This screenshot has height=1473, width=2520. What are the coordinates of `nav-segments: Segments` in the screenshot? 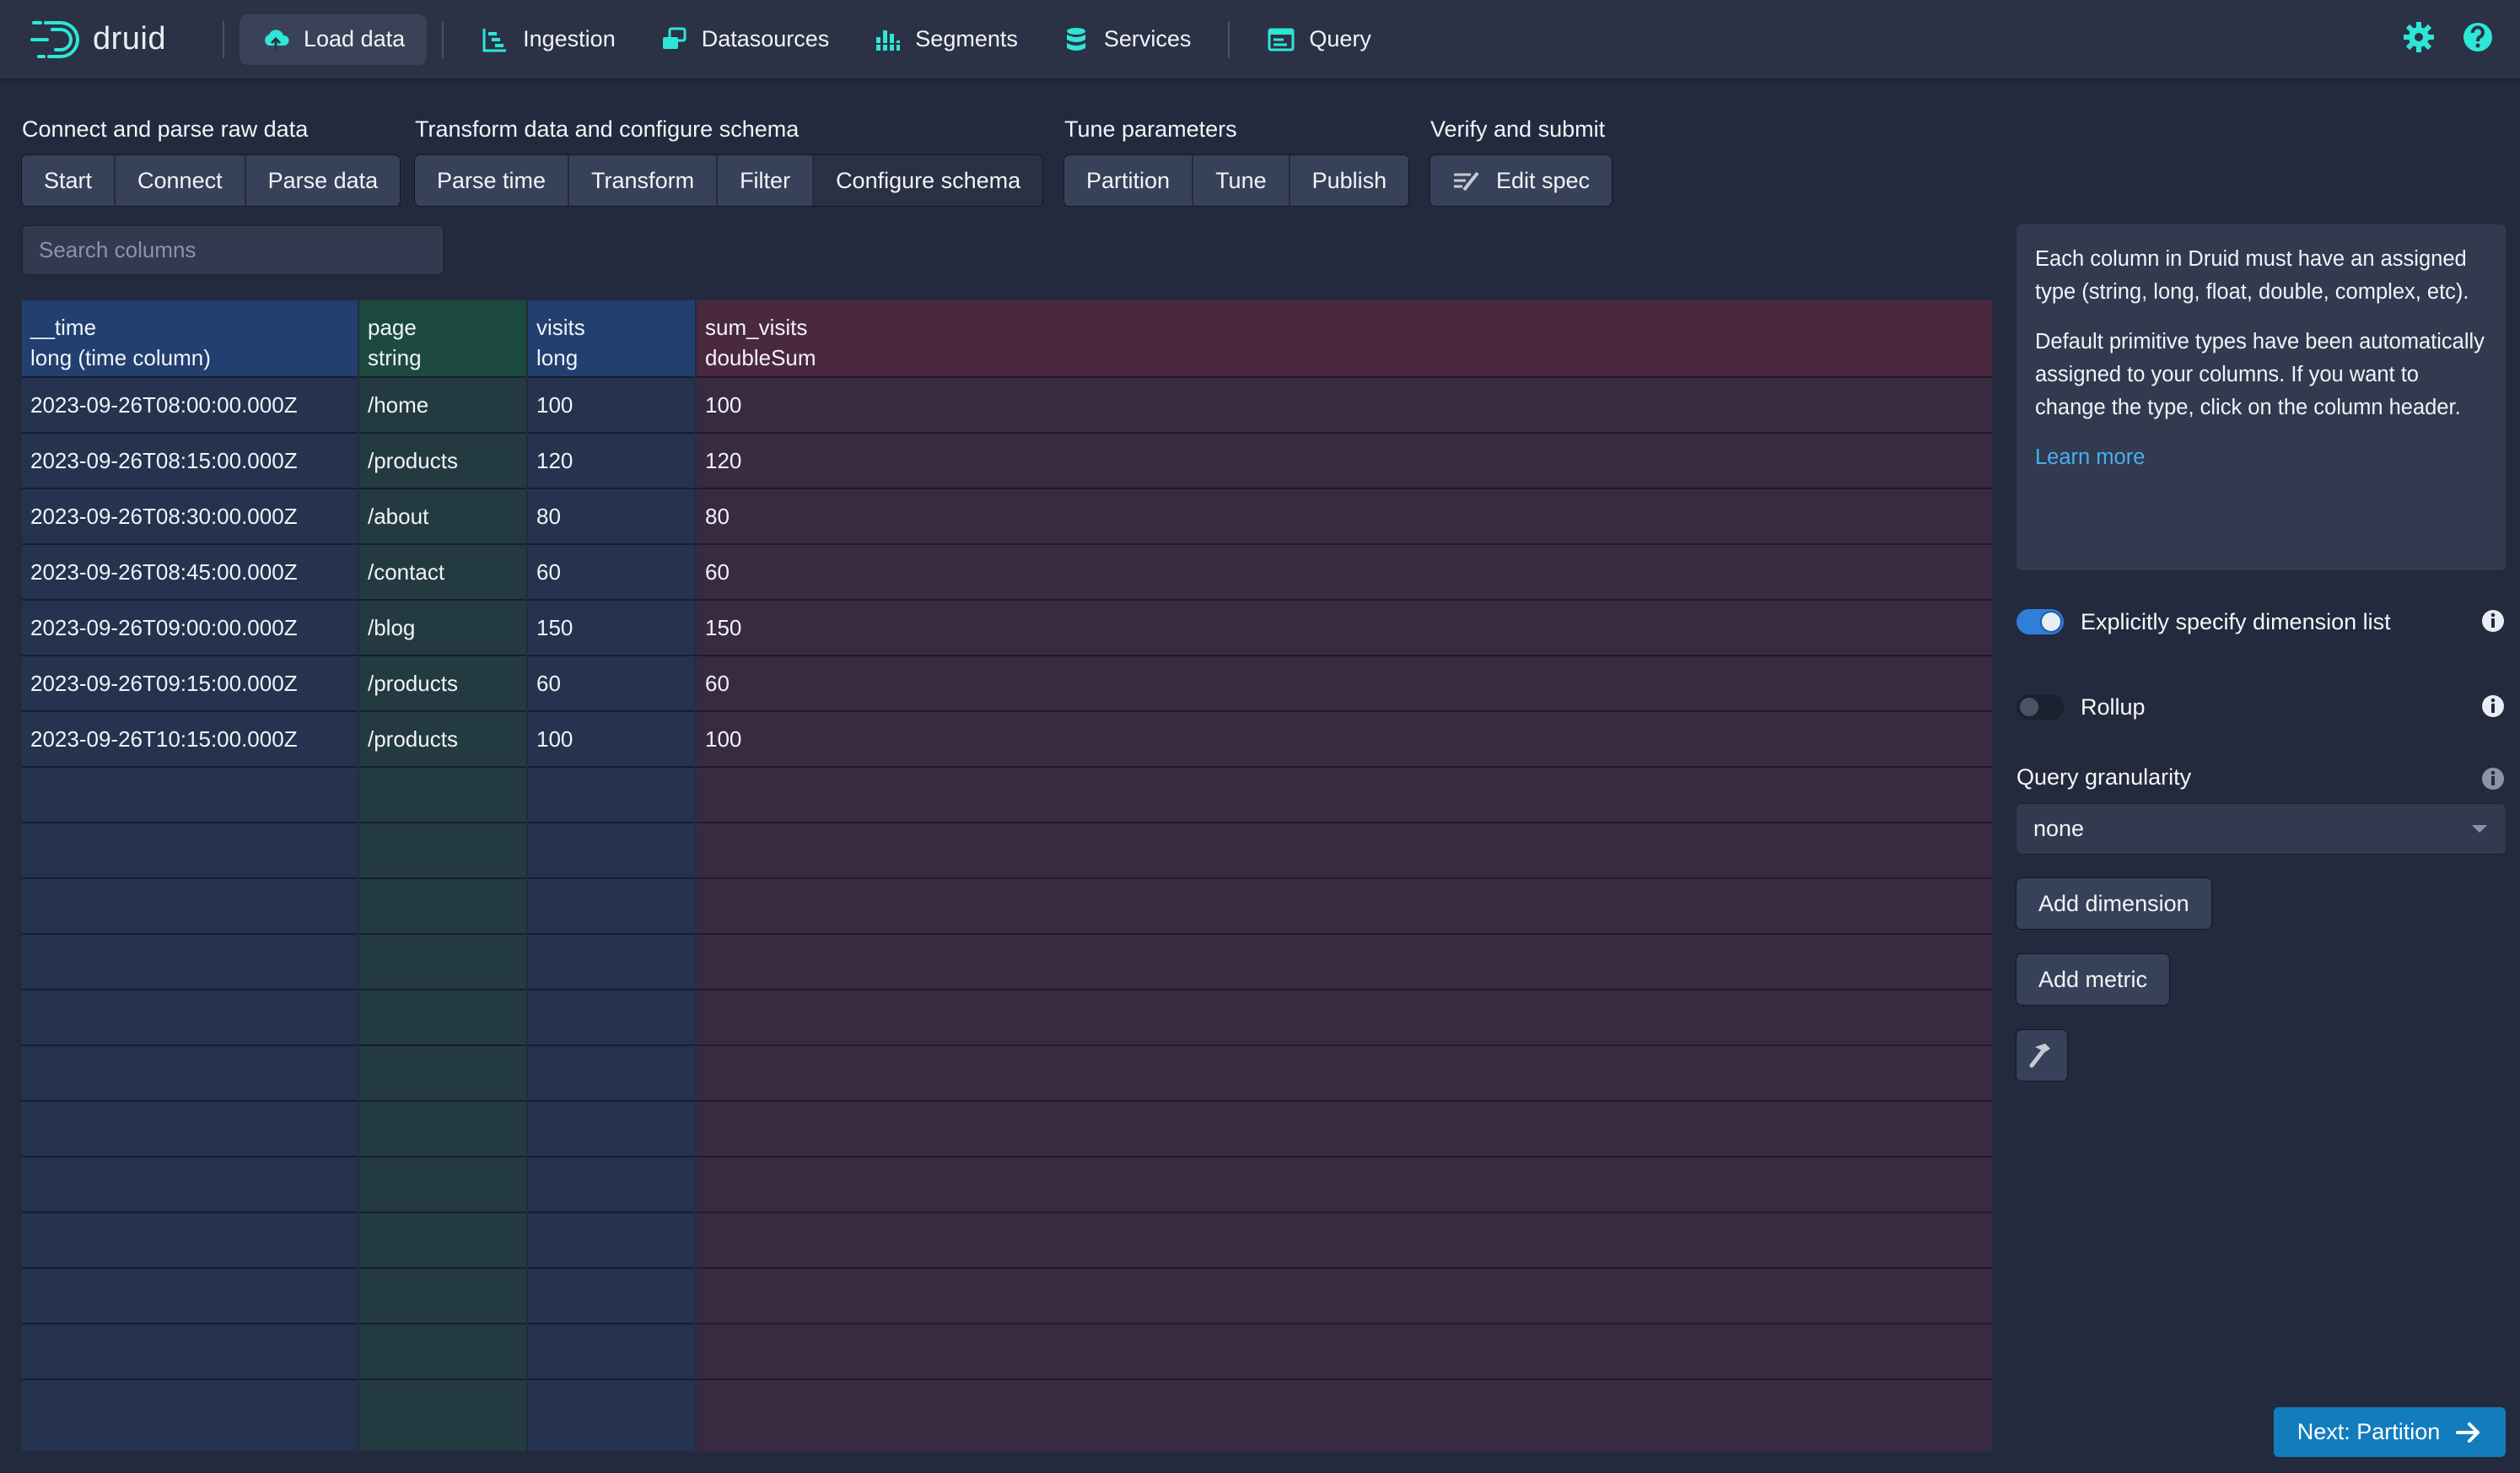 It's located at (946, 39).